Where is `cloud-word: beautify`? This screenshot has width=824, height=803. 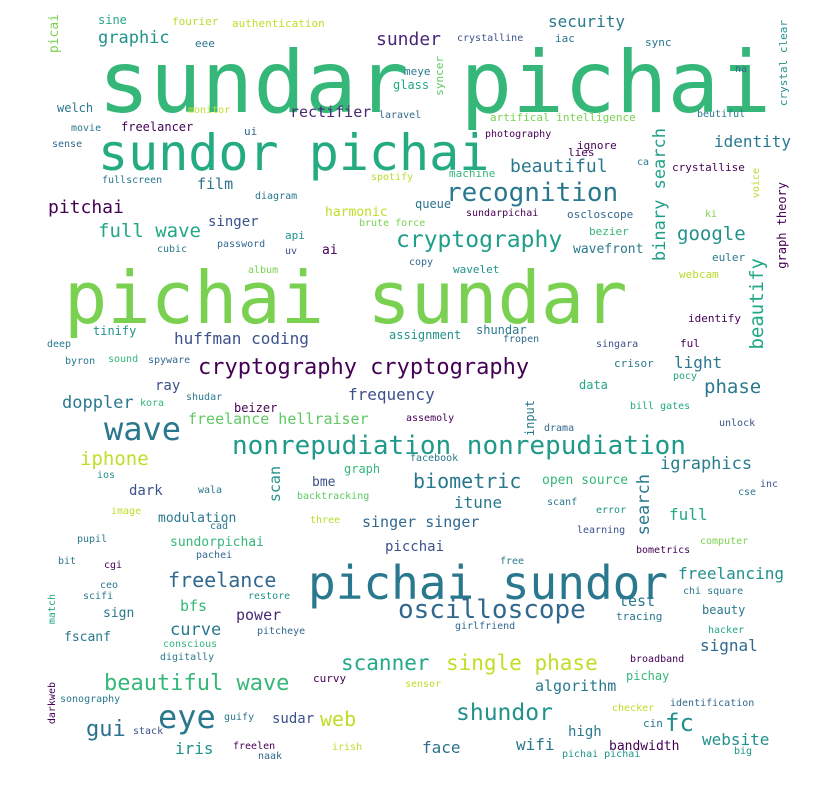 cloud-word: beautify is located at coordinates (757, 304).